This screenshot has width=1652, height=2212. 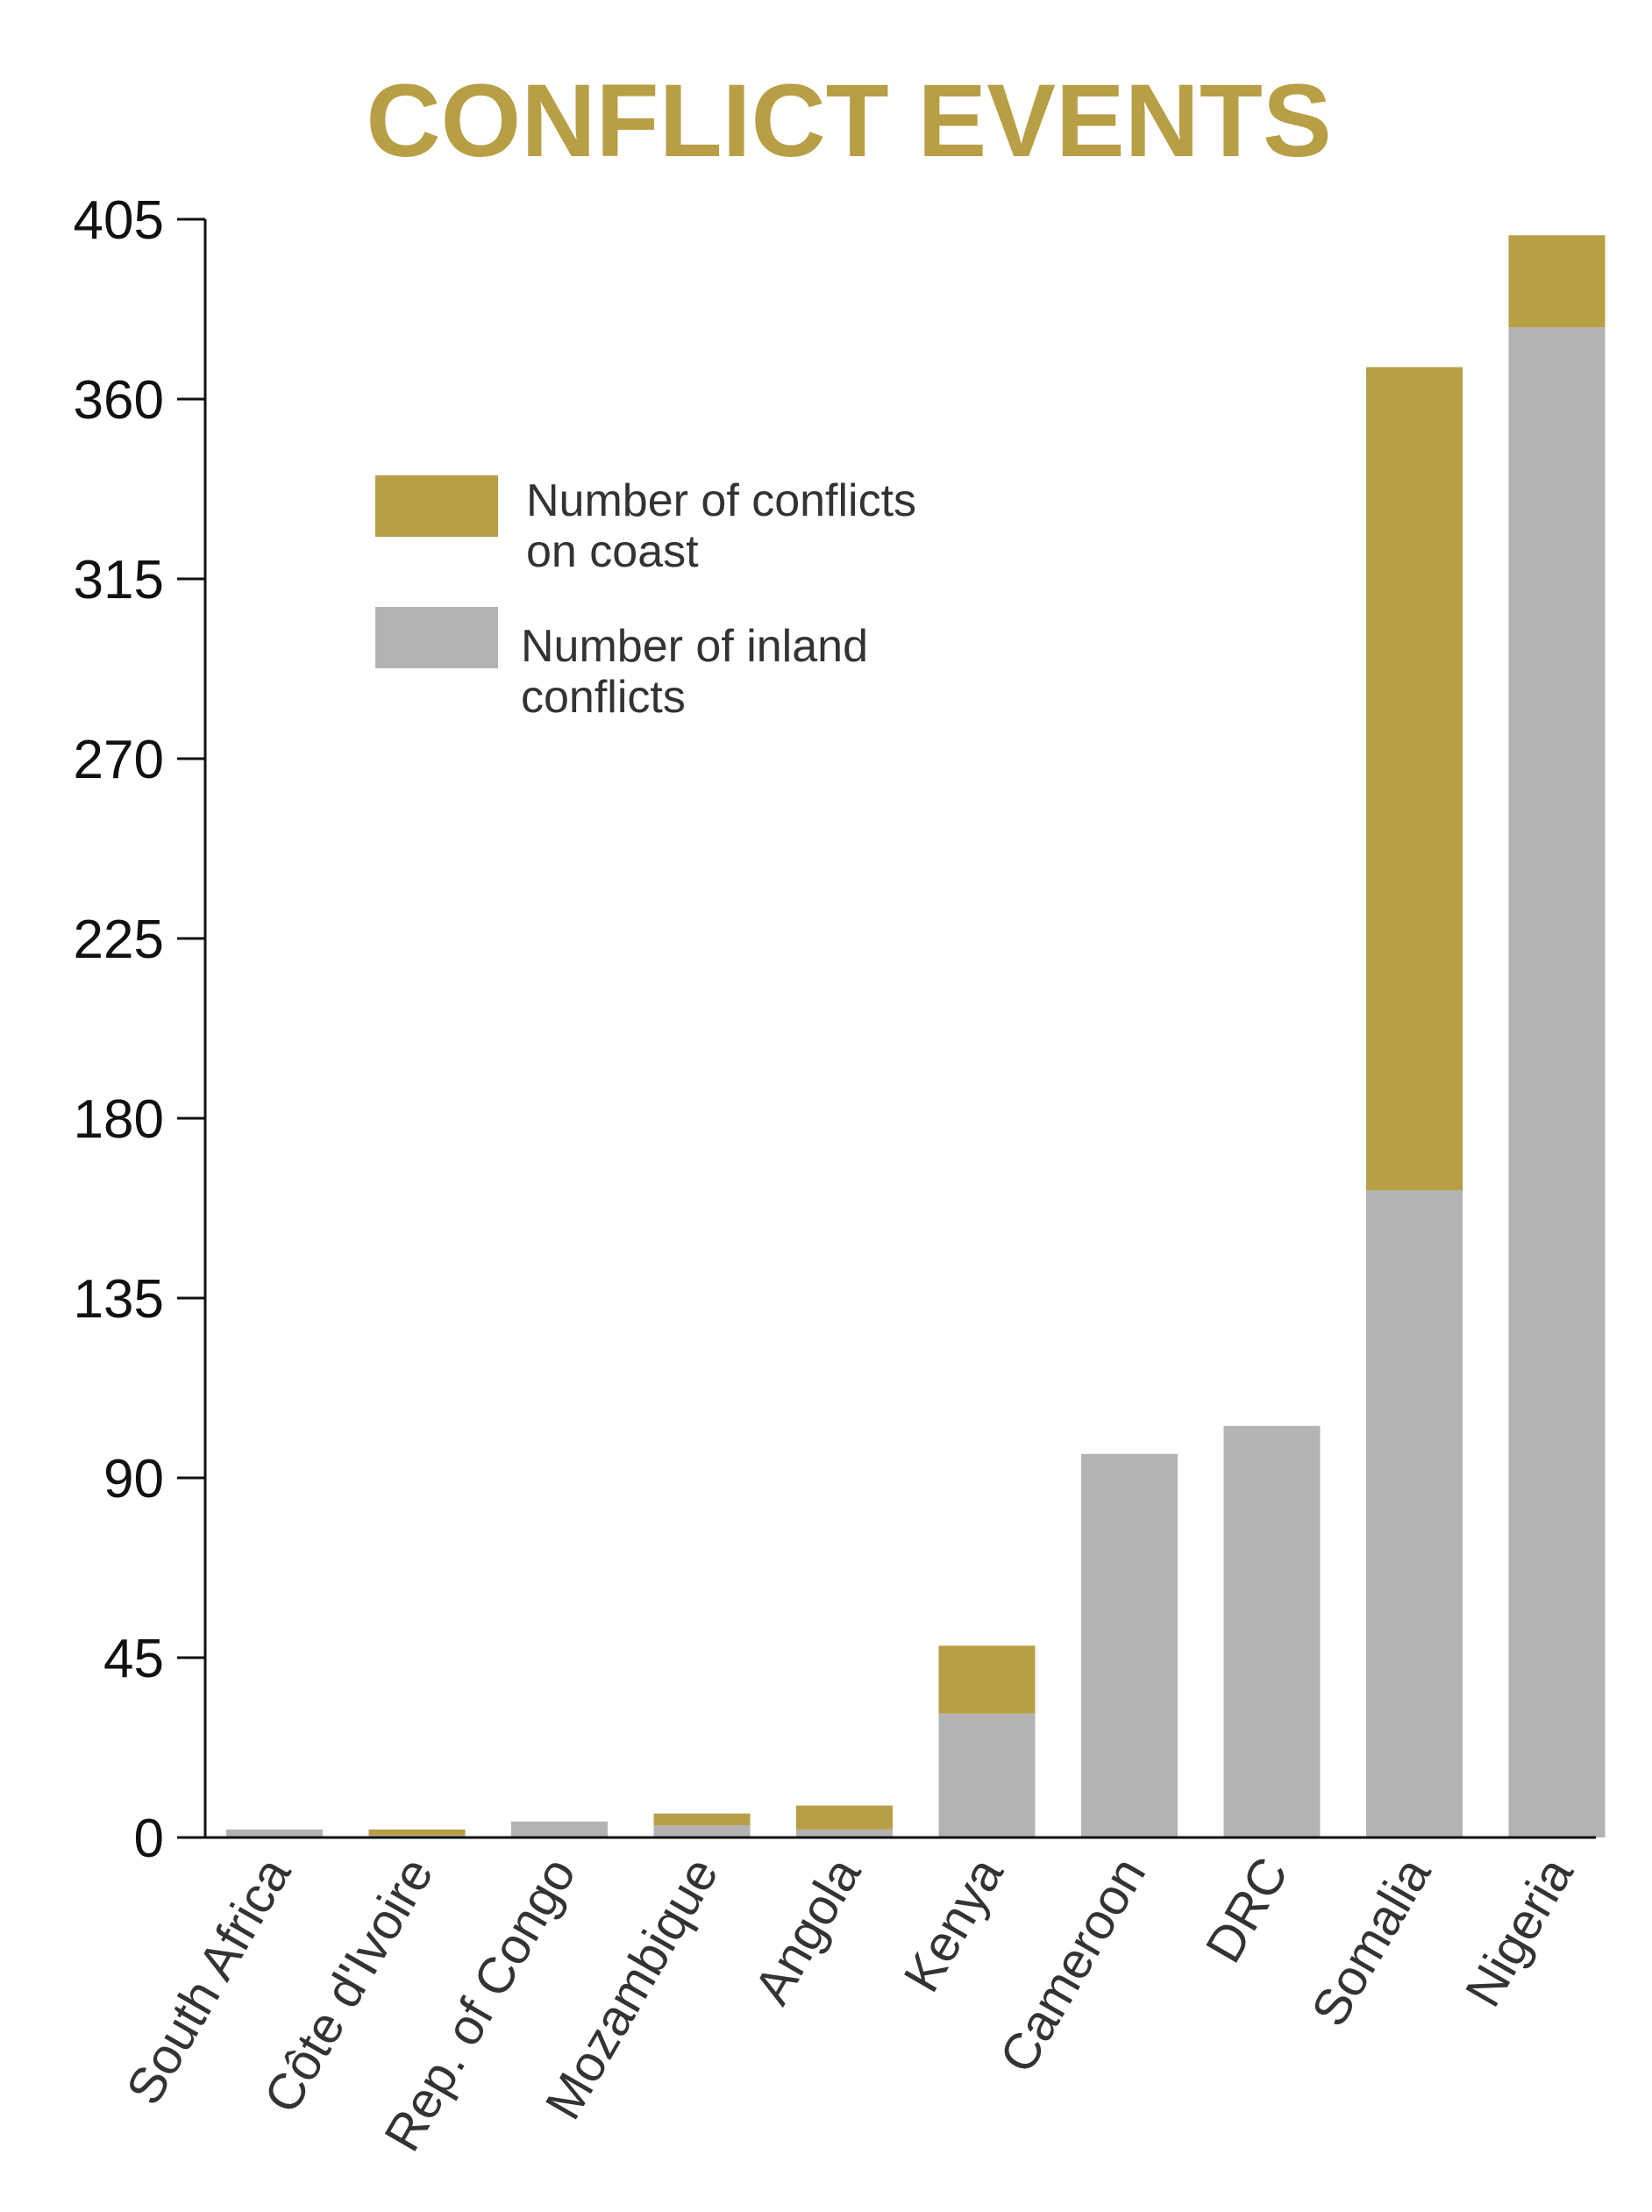 I want to click on y-tick-label: 135, so click(x=119, y=1299).